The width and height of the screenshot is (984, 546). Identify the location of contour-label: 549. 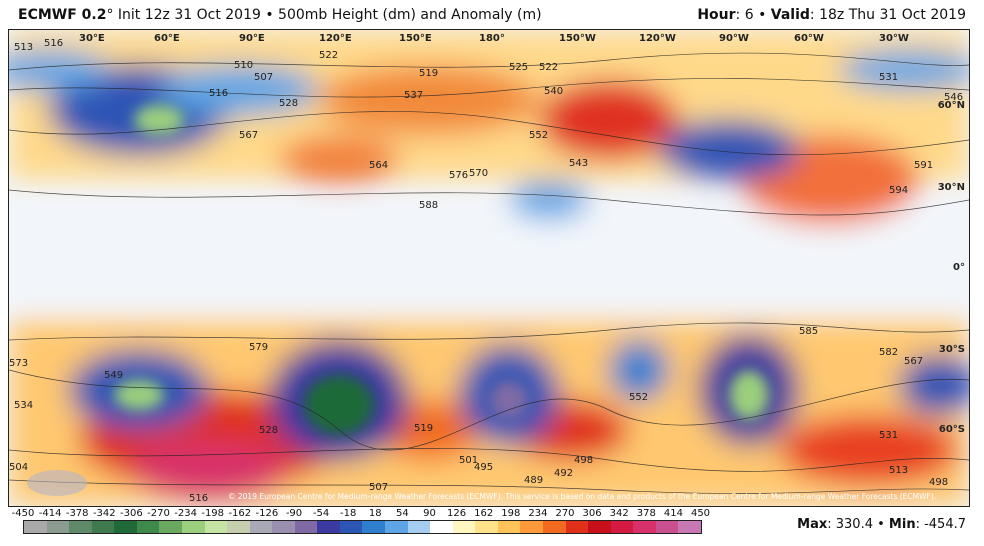
(114, 375).